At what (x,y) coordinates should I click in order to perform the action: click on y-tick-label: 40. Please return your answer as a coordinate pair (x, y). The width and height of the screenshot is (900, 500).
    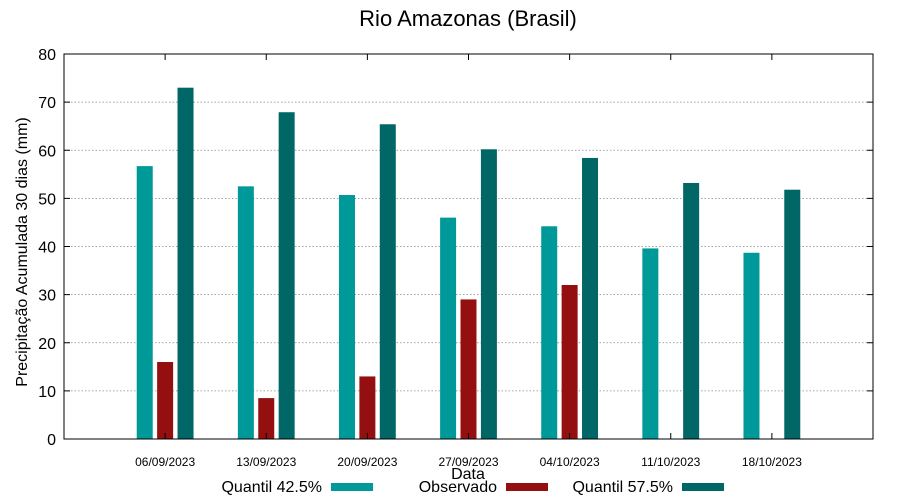
    Looking at the image, I should click on (47, 248).